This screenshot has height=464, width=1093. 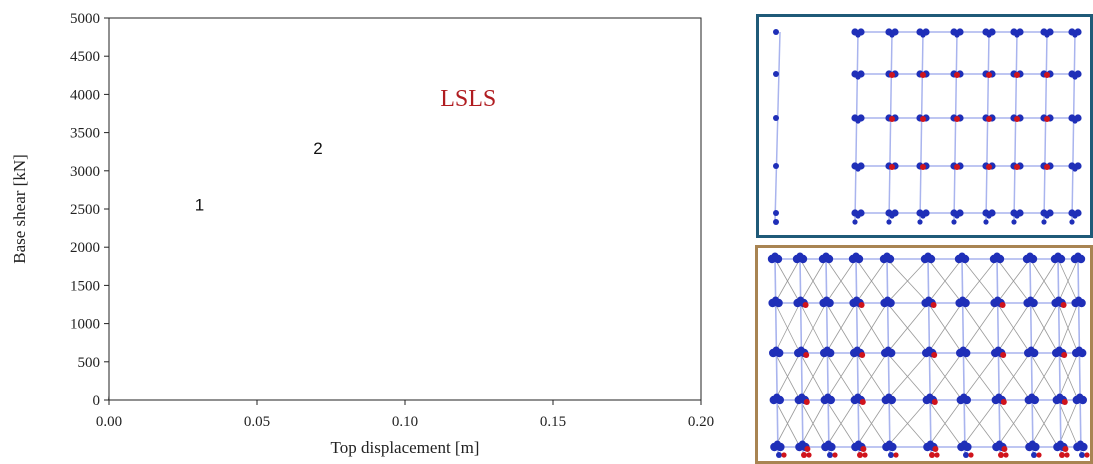 I want to click on x-tick-label: 0.20, so click(x=701, y=422).